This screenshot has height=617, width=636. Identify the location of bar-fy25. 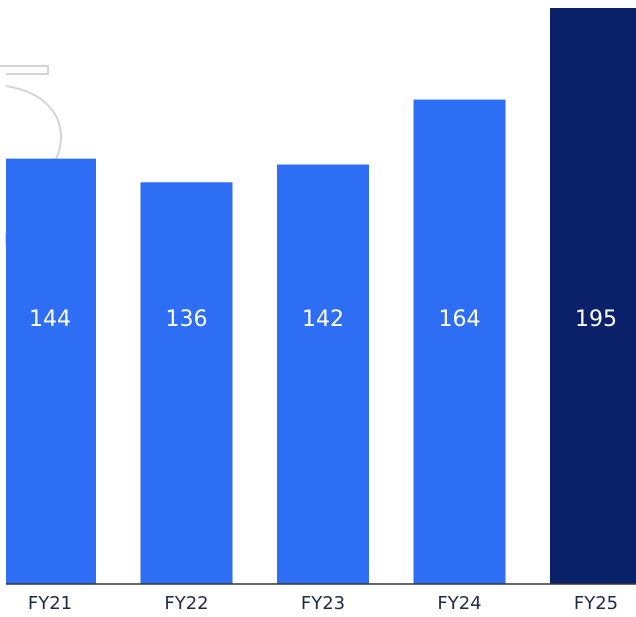
(593, 296).